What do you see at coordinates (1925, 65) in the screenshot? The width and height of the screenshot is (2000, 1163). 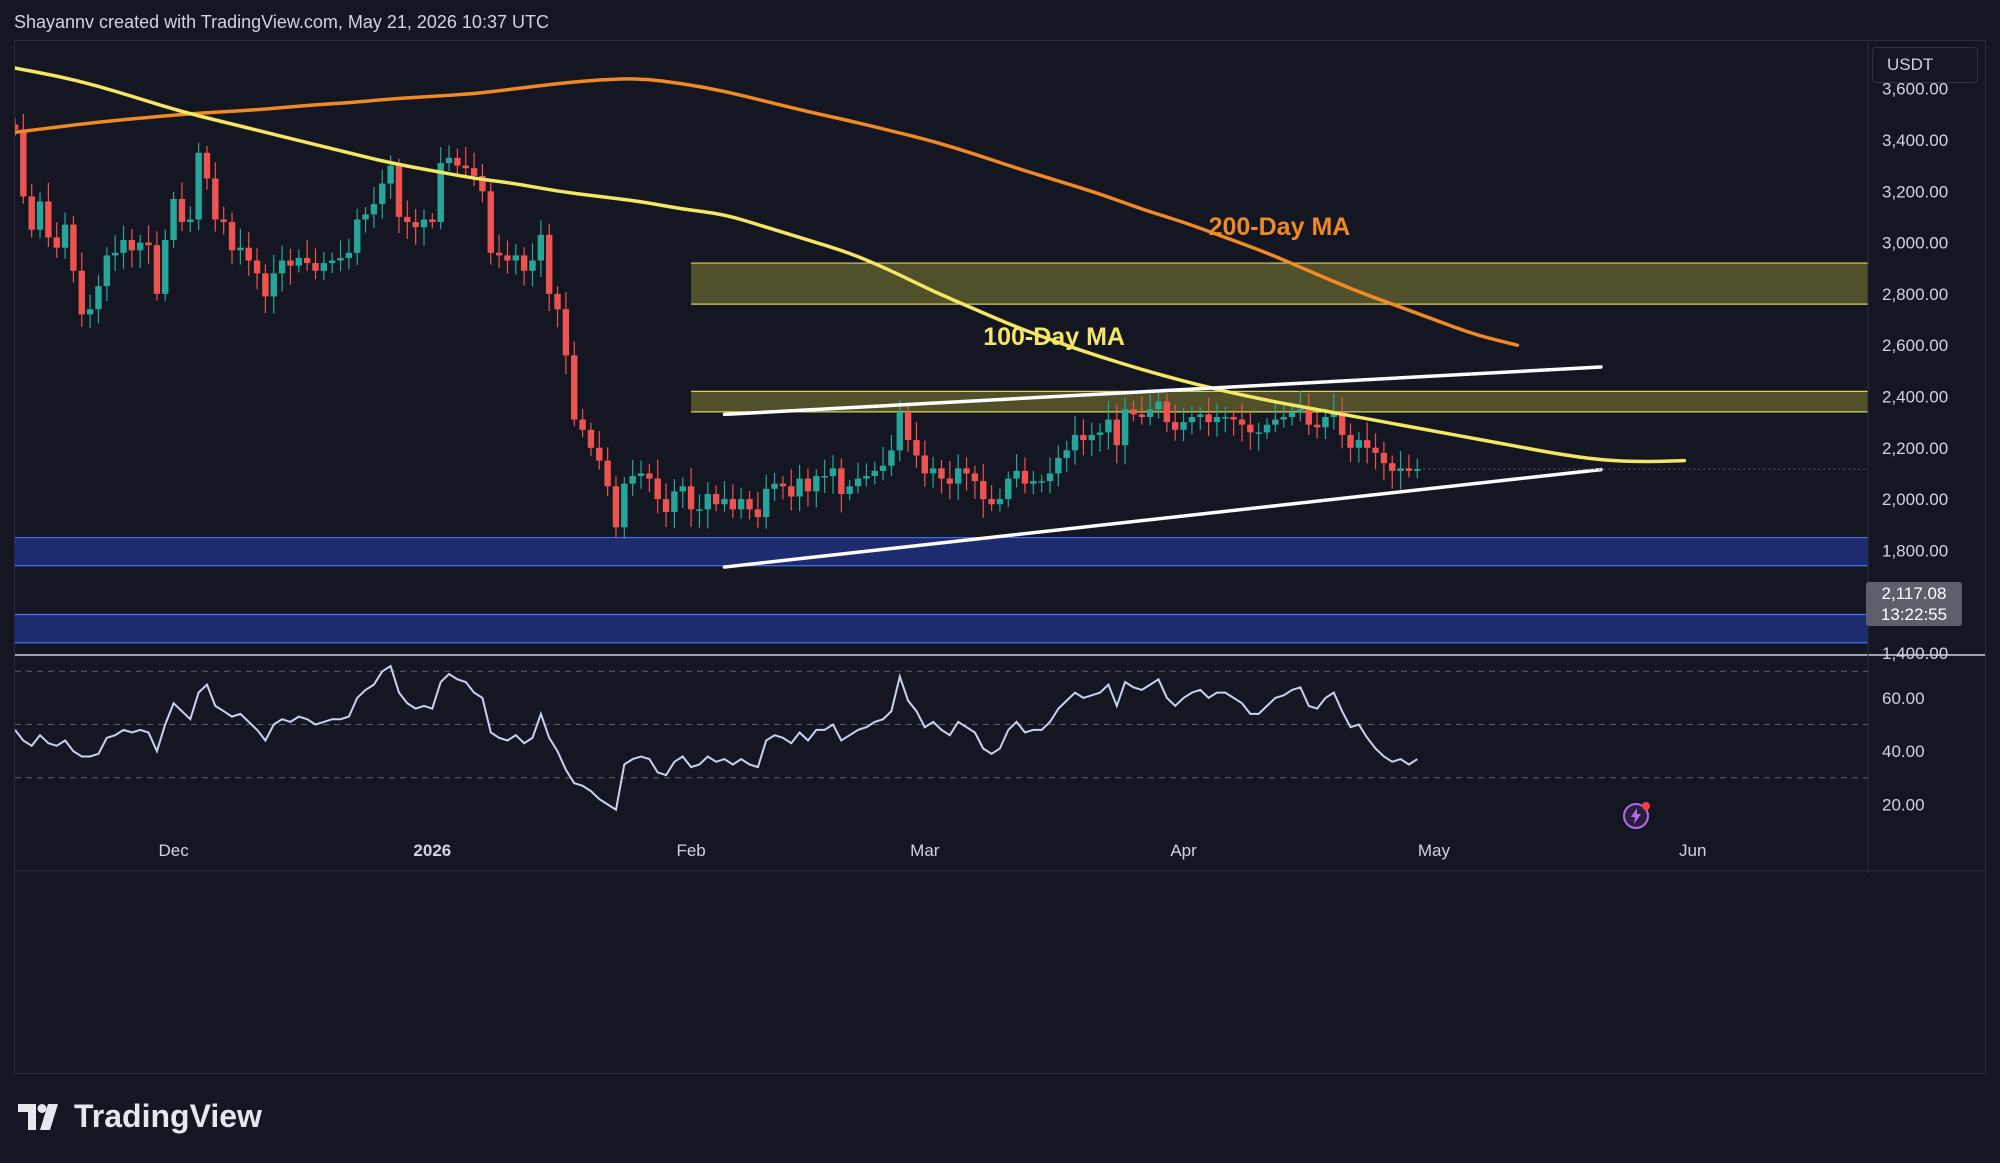 I see `currency-button: USDT` at bounding box center [1925, 65].